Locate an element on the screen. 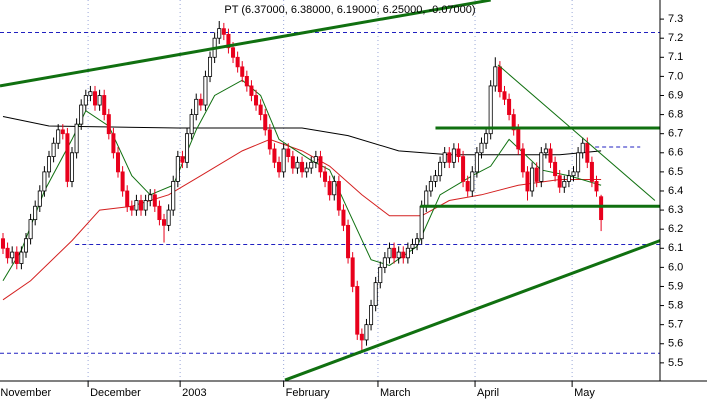 This screenshot has height=400, width=707. x-tick-label: December is located at coordinates (115, 393).